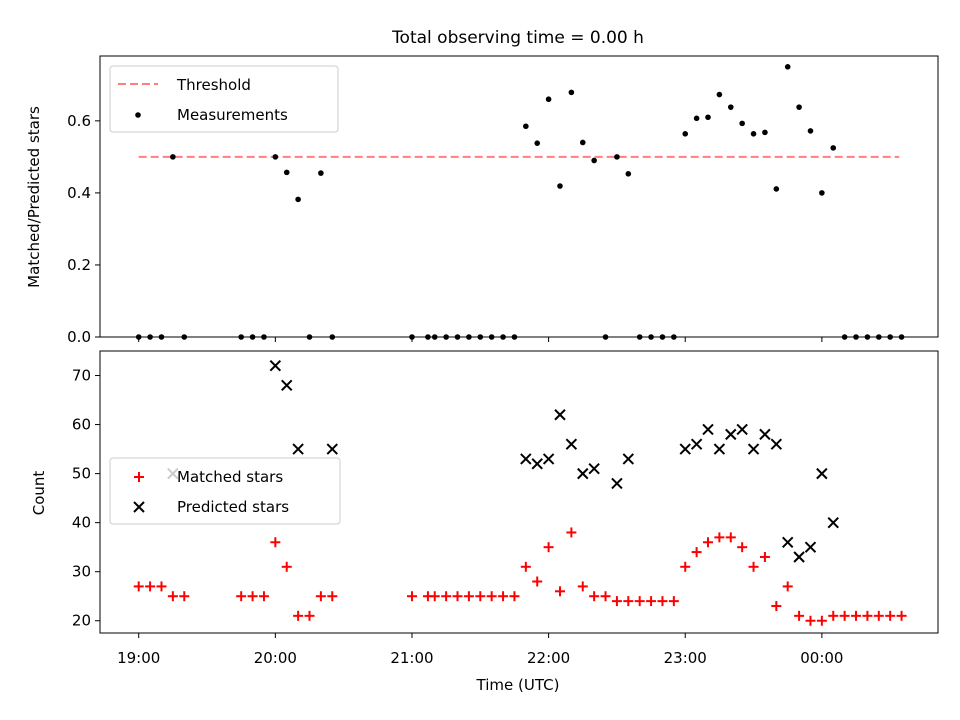 The width and height of the screenshot is (960, 720). What do you see at coordinates (83, 229) in the screenshot?
I see `ratio-y-ticks: 0.0 0.2 0.4 0.6` at bounding box center [83, 229].